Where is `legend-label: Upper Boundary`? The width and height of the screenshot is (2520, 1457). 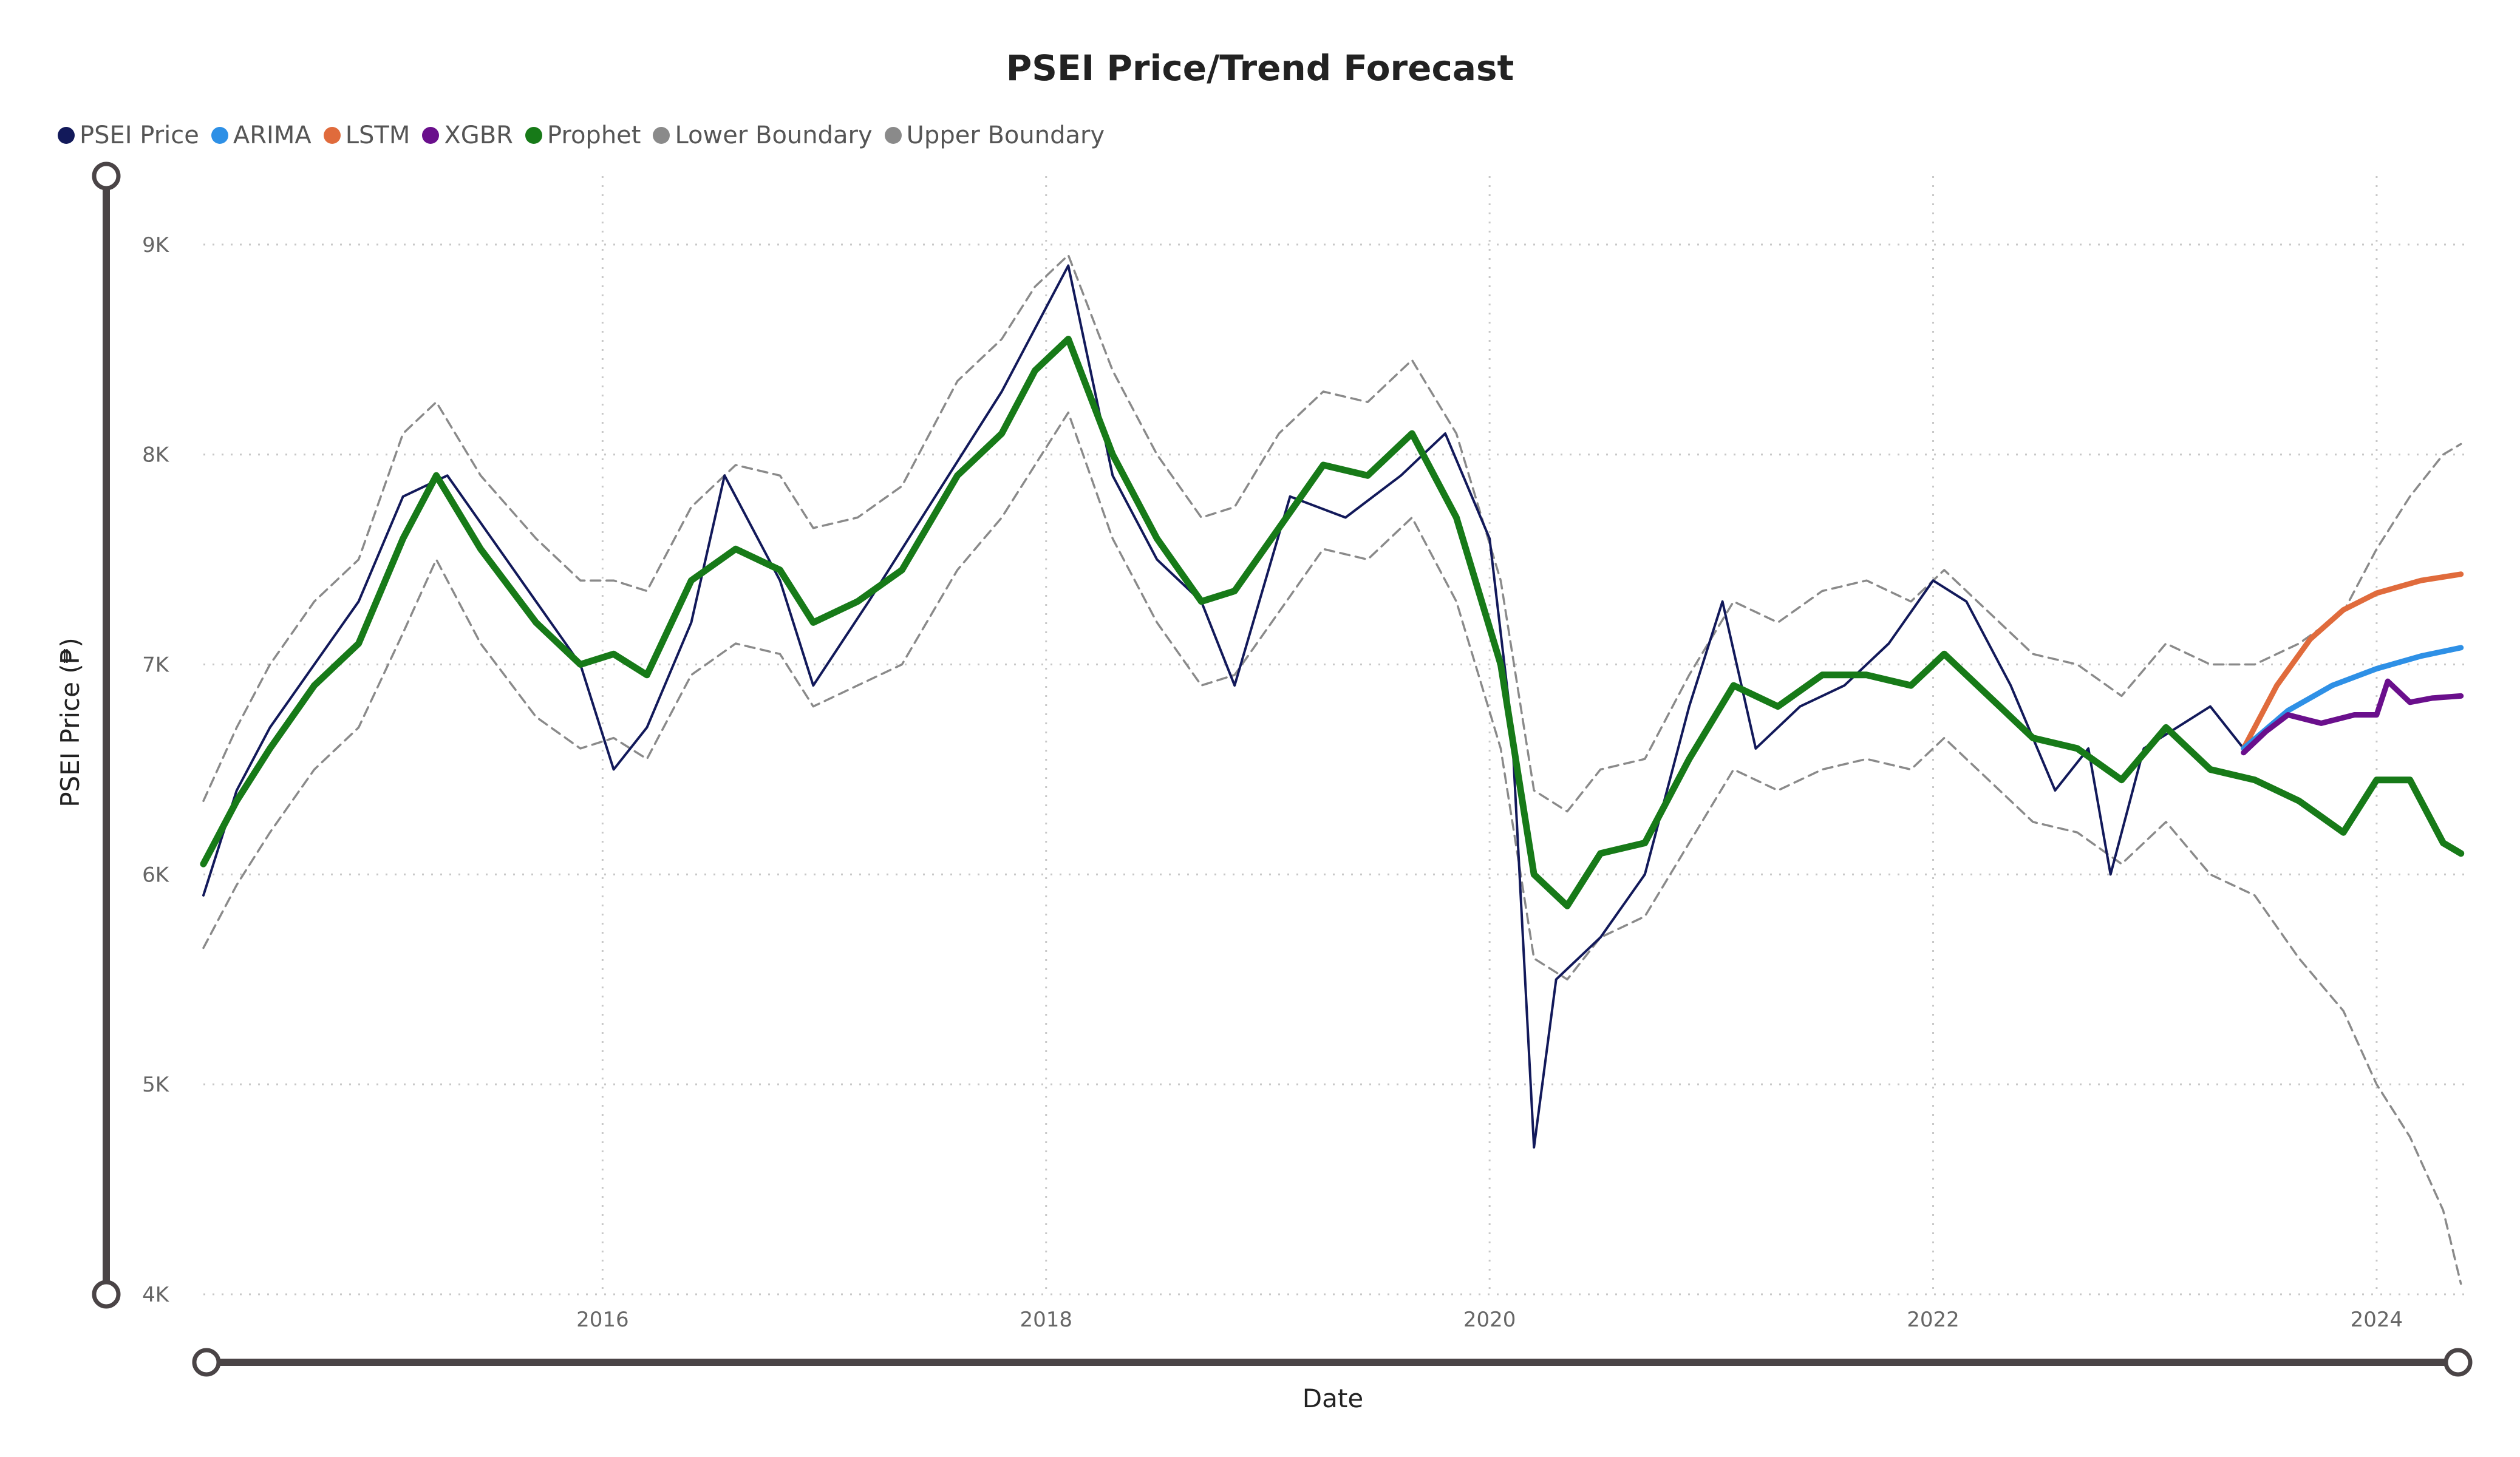
legend-label: Upper Boundary is located at coordinates (1005, 135).